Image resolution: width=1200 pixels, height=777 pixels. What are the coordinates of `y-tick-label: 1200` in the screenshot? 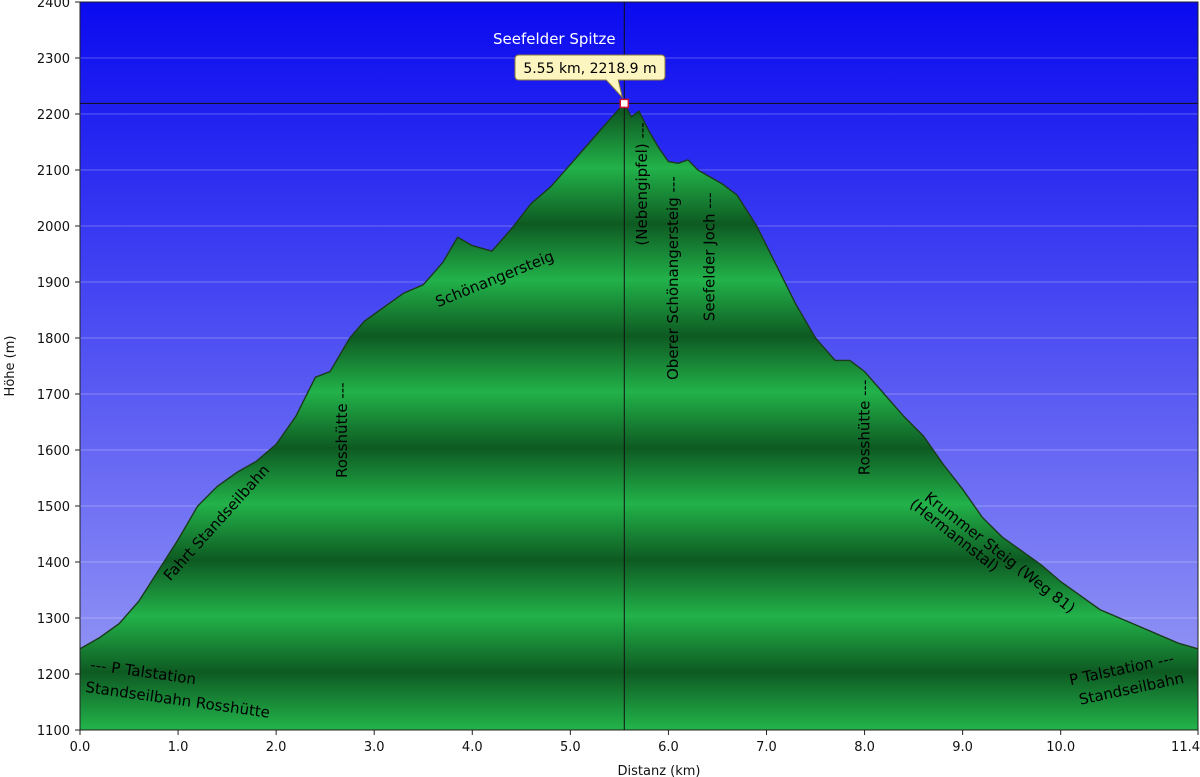 It's located at (53, 675).